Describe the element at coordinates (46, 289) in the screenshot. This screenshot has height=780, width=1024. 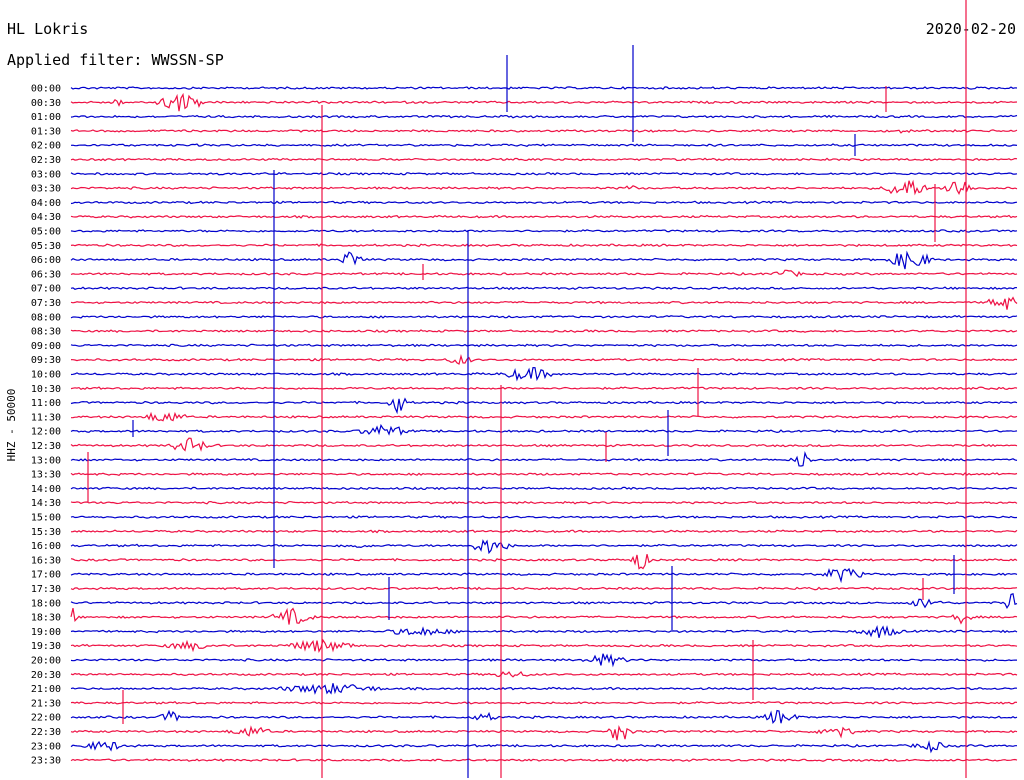
I see `row-label: 07:00` at that location.